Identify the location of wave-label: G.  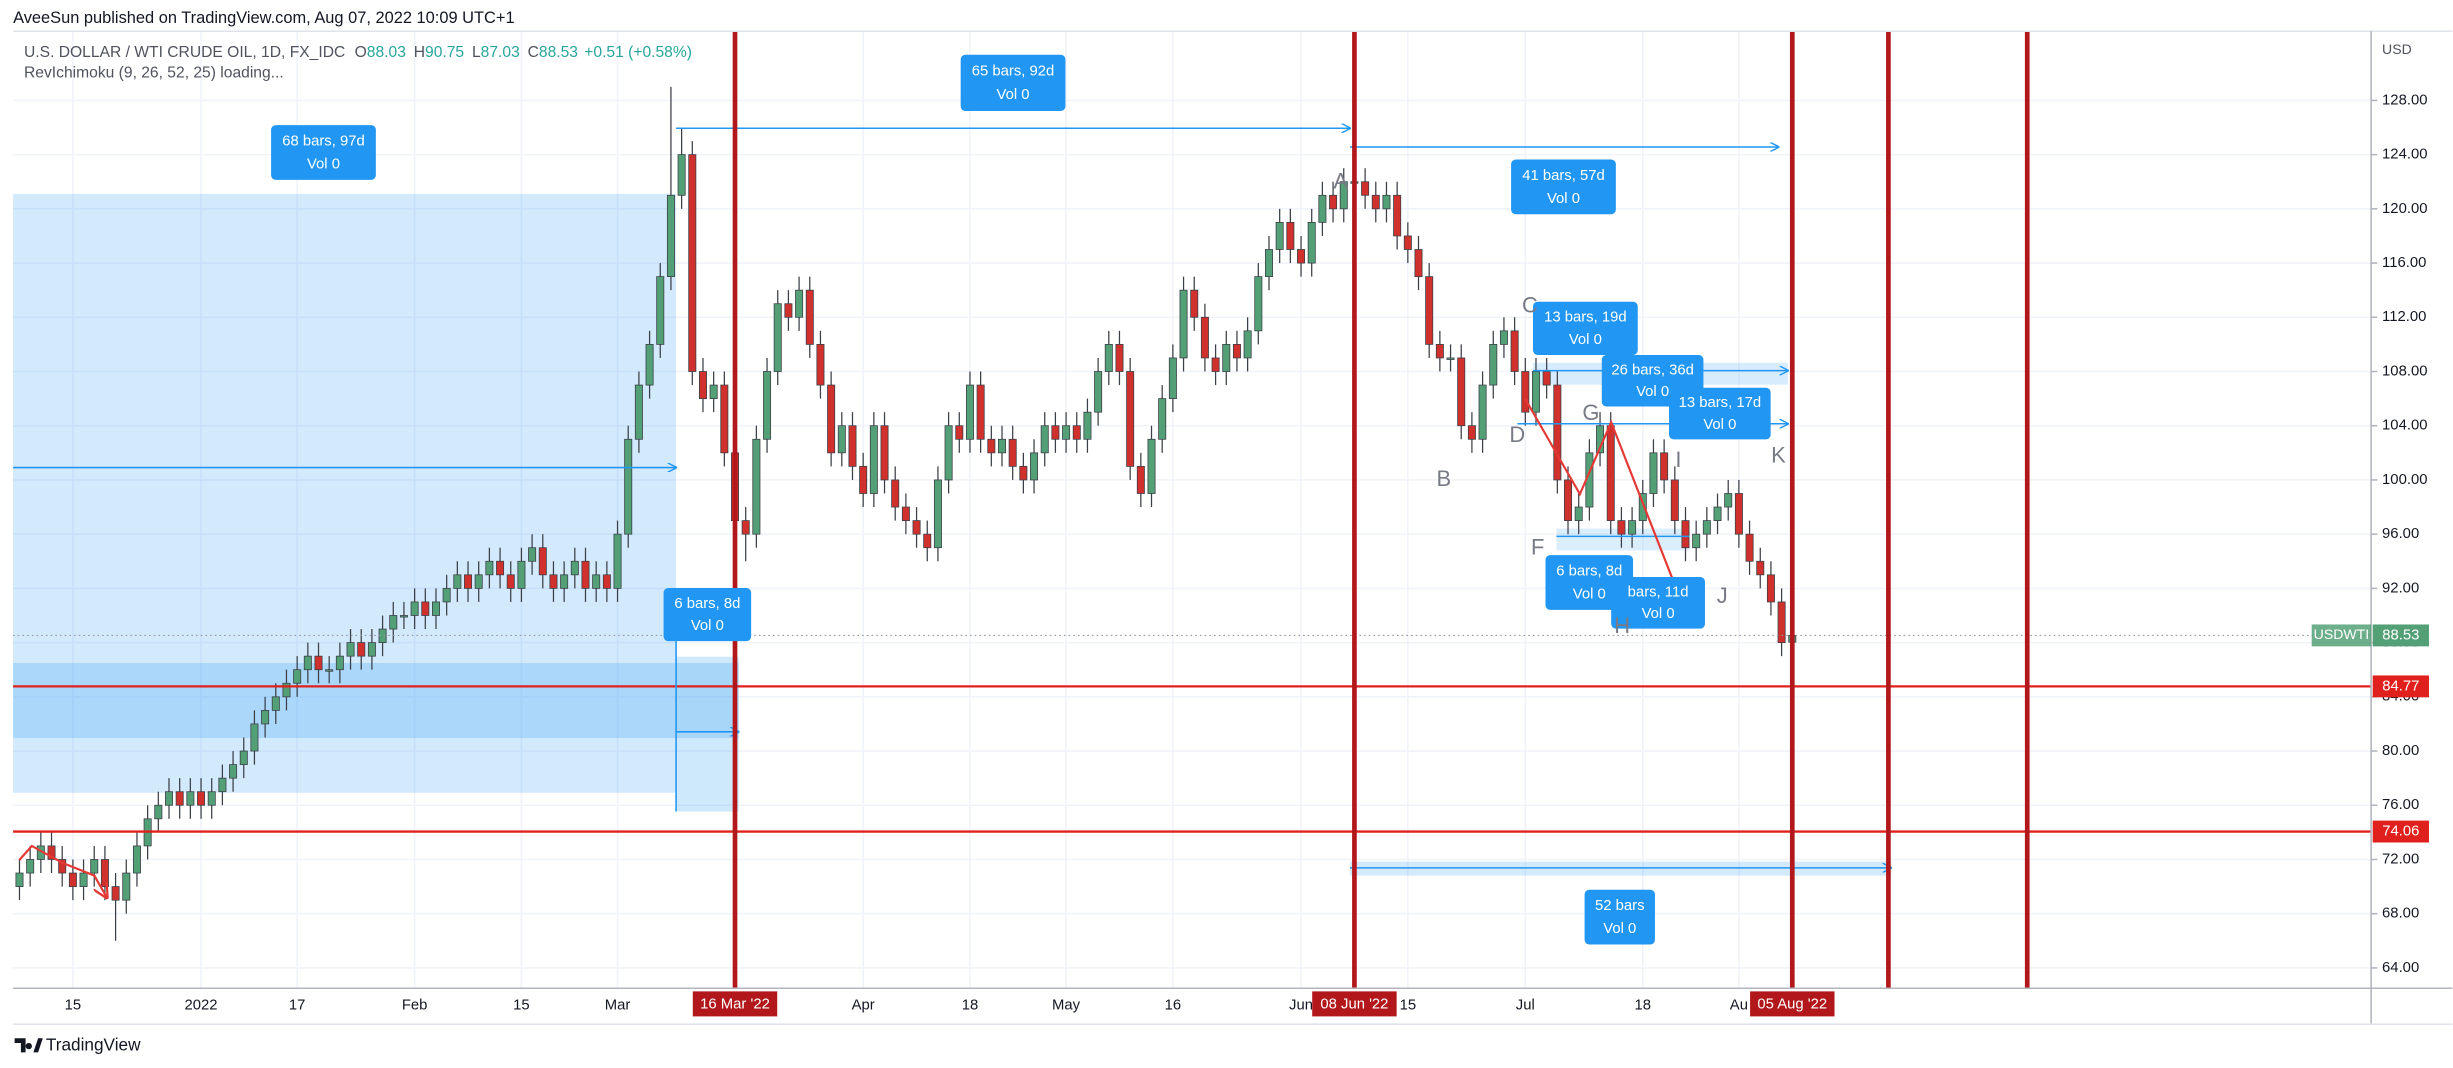
(1590, 412).